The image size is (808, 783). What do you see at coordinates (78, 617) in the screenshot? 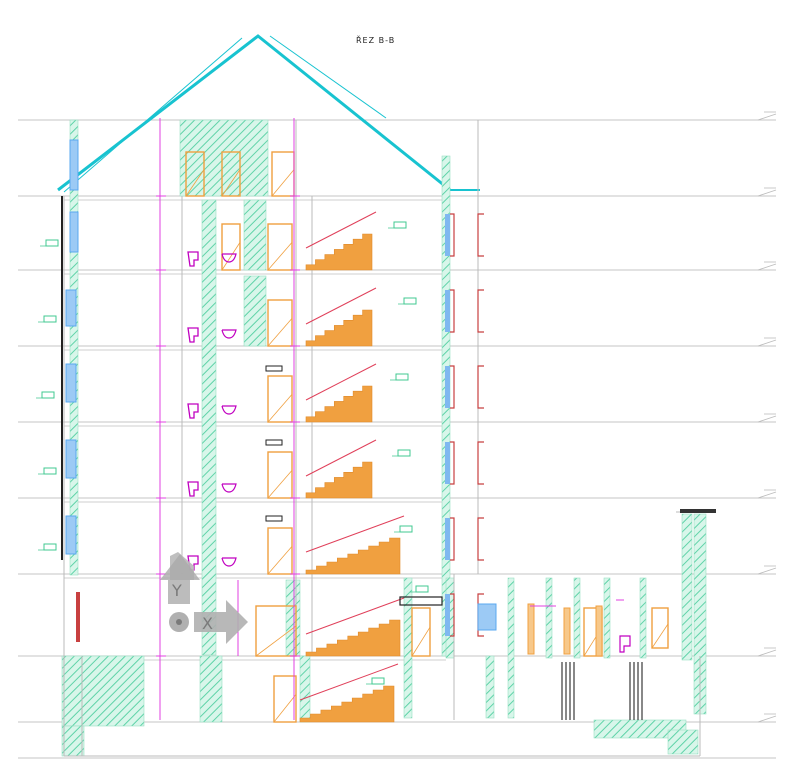
I see `door-frame` at bounding box center [78, 617].